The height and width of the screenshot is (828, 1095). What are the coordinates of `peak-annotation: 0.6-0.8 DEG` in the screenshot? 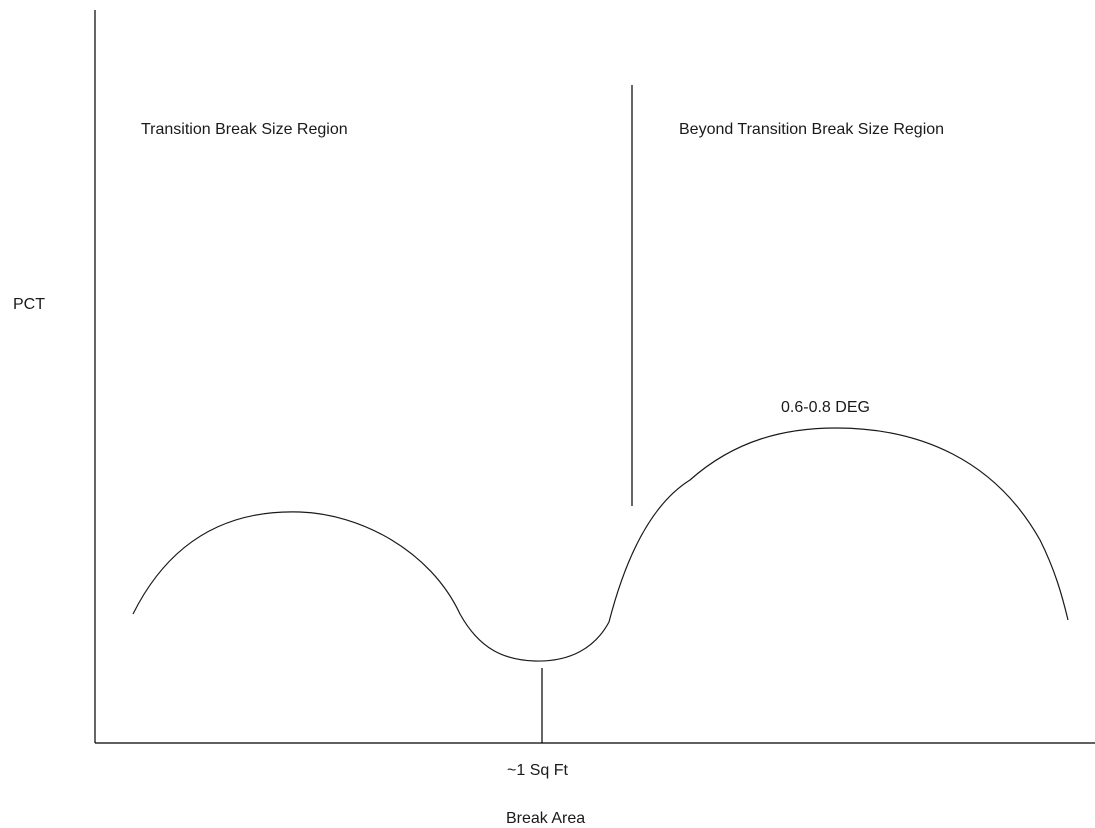 It's located at (825, 407).